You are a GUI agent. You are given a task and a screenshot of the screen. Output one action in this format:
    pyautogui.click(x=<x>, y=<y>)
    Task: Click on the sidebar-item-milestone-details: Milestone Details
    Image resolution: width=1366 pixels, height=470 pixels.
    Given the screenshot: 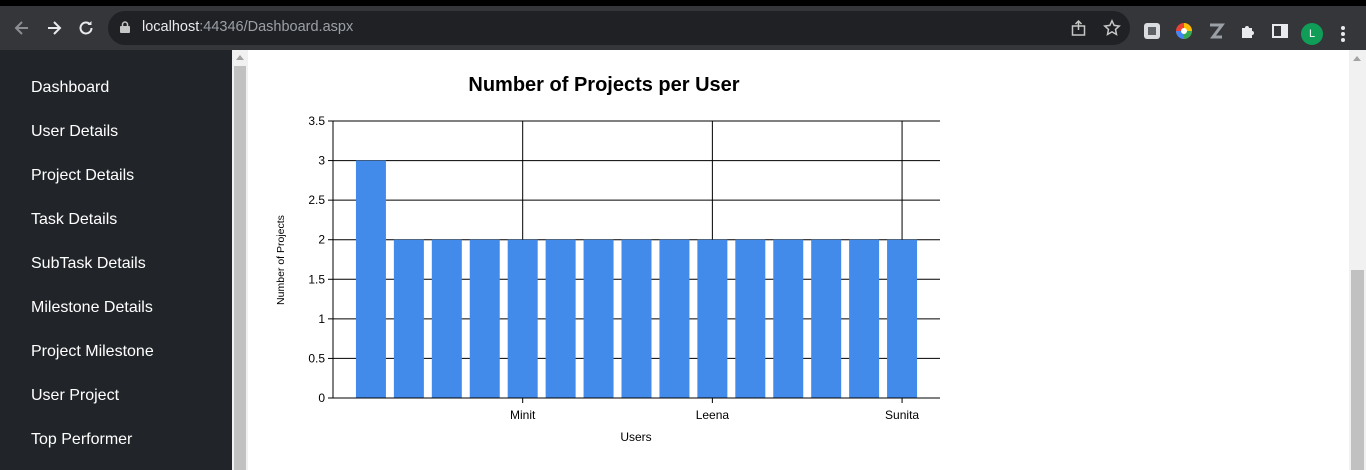 What is the action you would take?
    pyautogui.click(x=92, y=307)
    